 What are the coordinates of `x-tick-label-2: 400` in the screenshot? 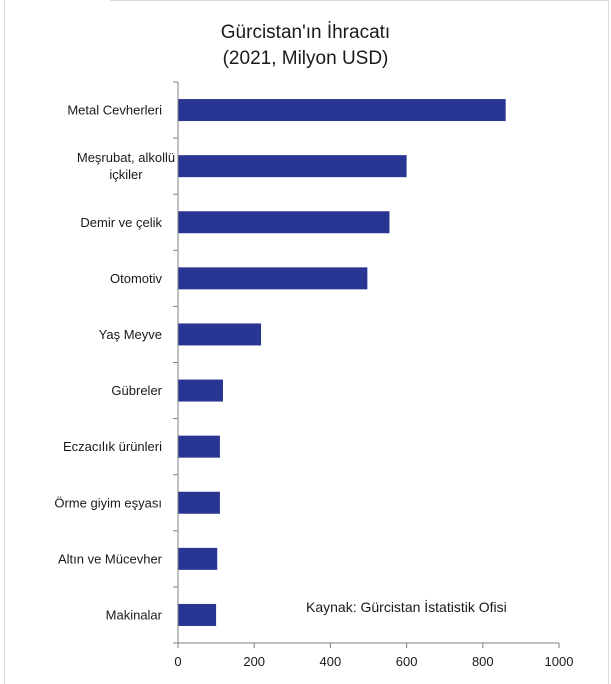 It's located at (331, 661).